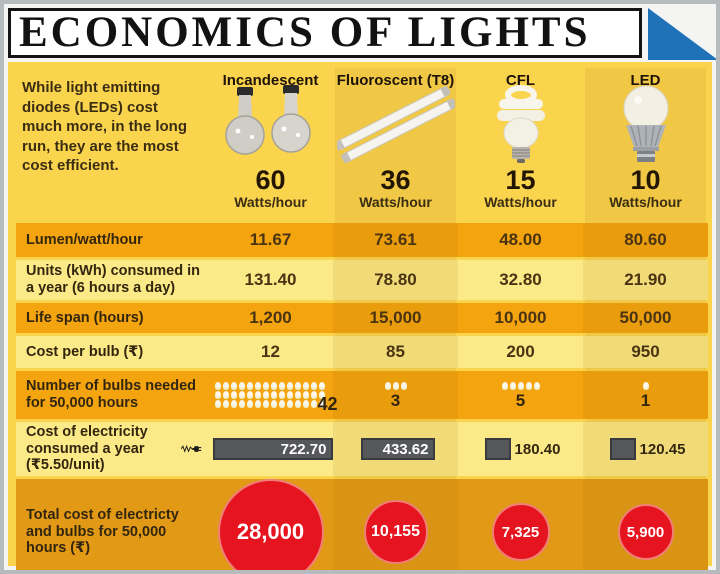 This screenshot has height=574, width=720. Describe the element at coordinates (521, 125) in the screenshot. I see `cfl-bulb-icon` at that location.